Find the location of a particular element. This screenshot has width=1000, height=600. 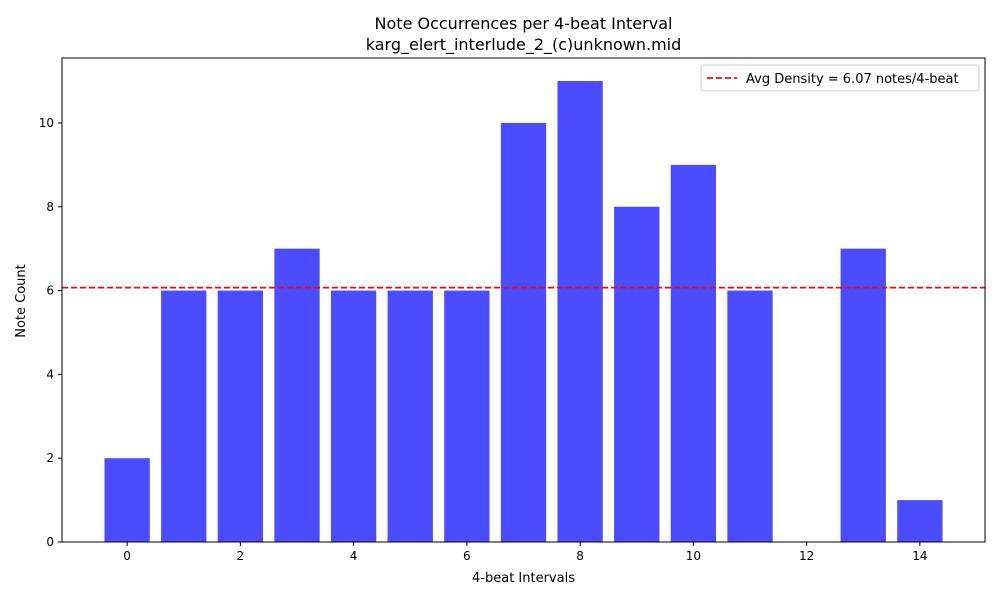

x-tick-label-8: 8 is located at coordinates (580, 556).